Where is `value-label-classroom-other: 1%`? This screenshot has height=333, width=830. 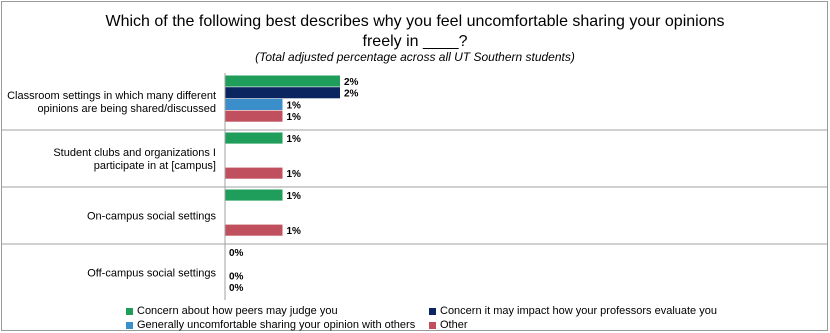
value-label-classroom-other: 1% is located at coordinates (294, 117).